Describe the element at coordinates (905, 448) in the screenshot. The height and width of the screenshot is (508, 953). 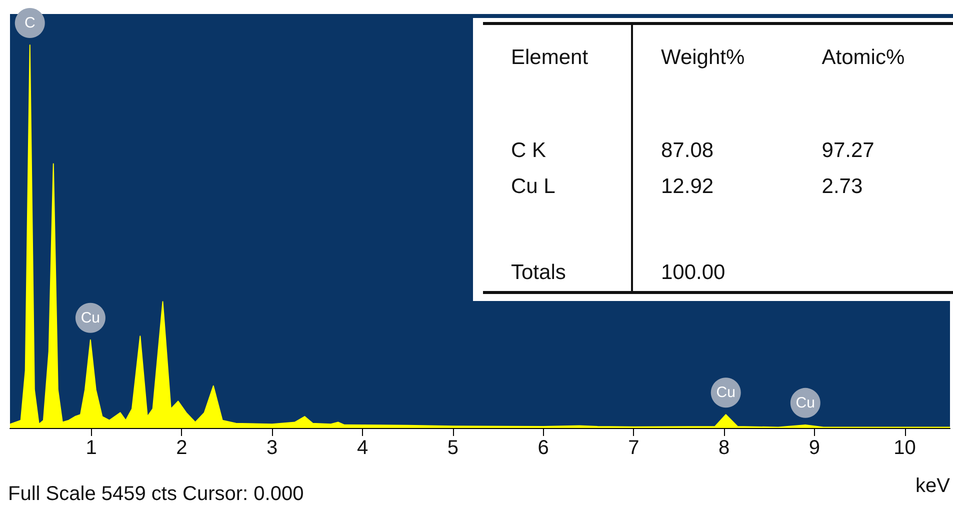
I see `x-tick-label: 10` at that location.